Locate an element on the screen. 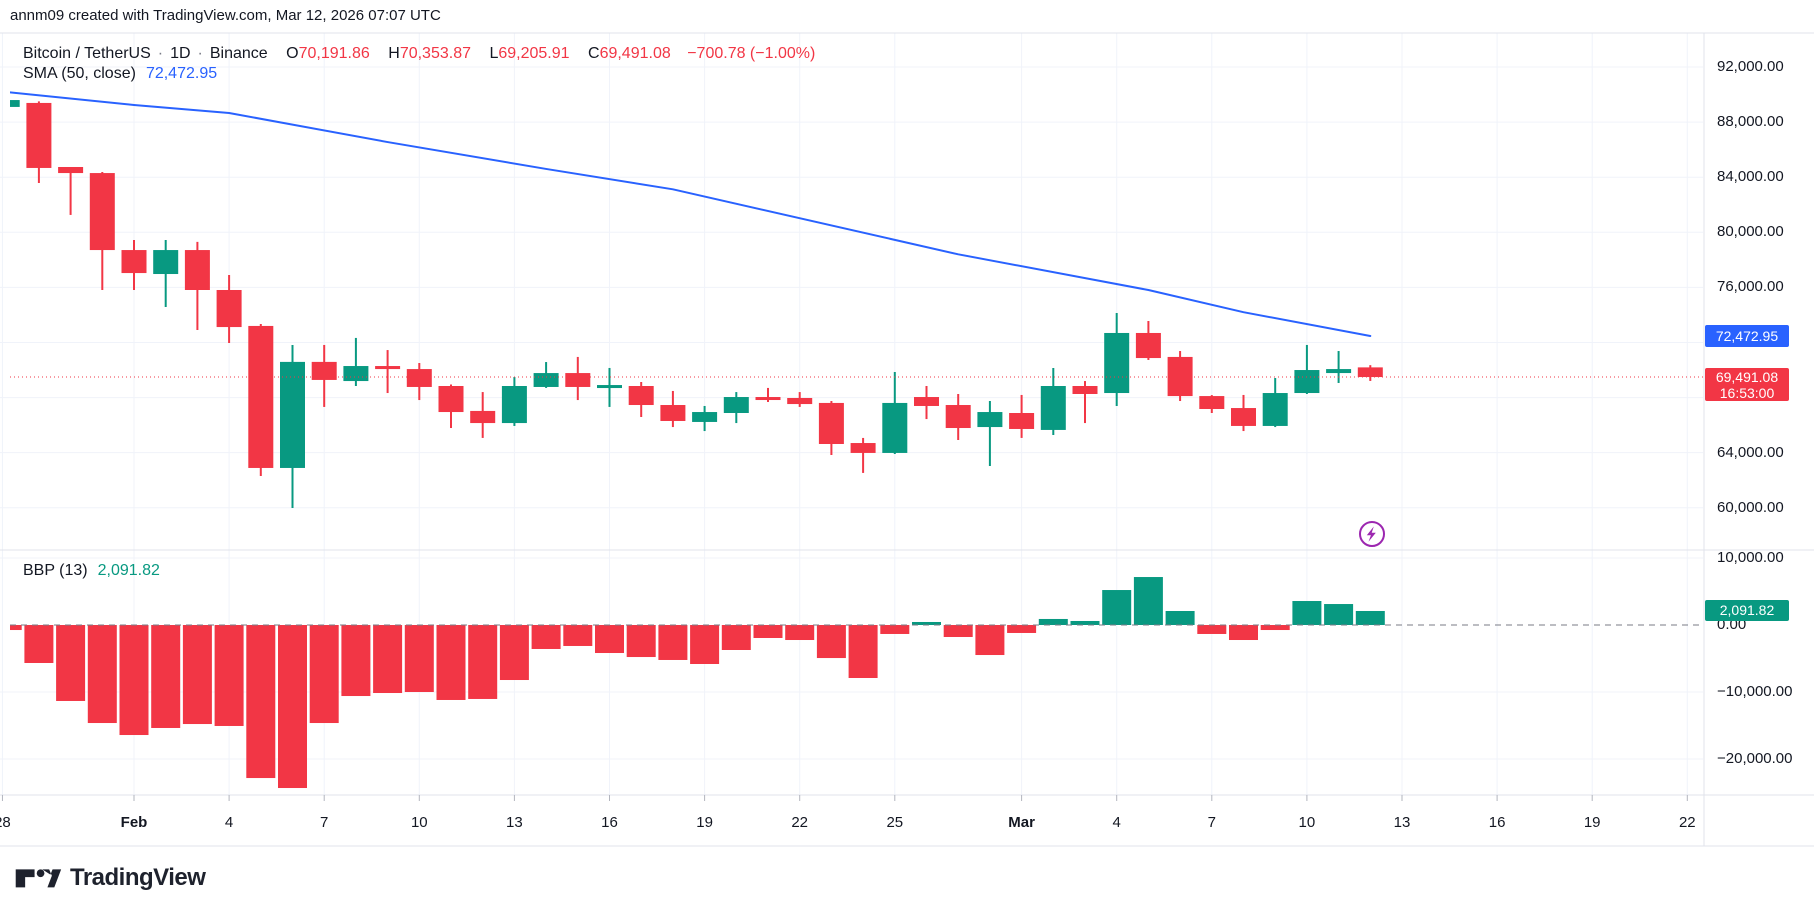 This screenshot has width=1814, height=920. interval-label: 1D is located at coordinates (180, 53).